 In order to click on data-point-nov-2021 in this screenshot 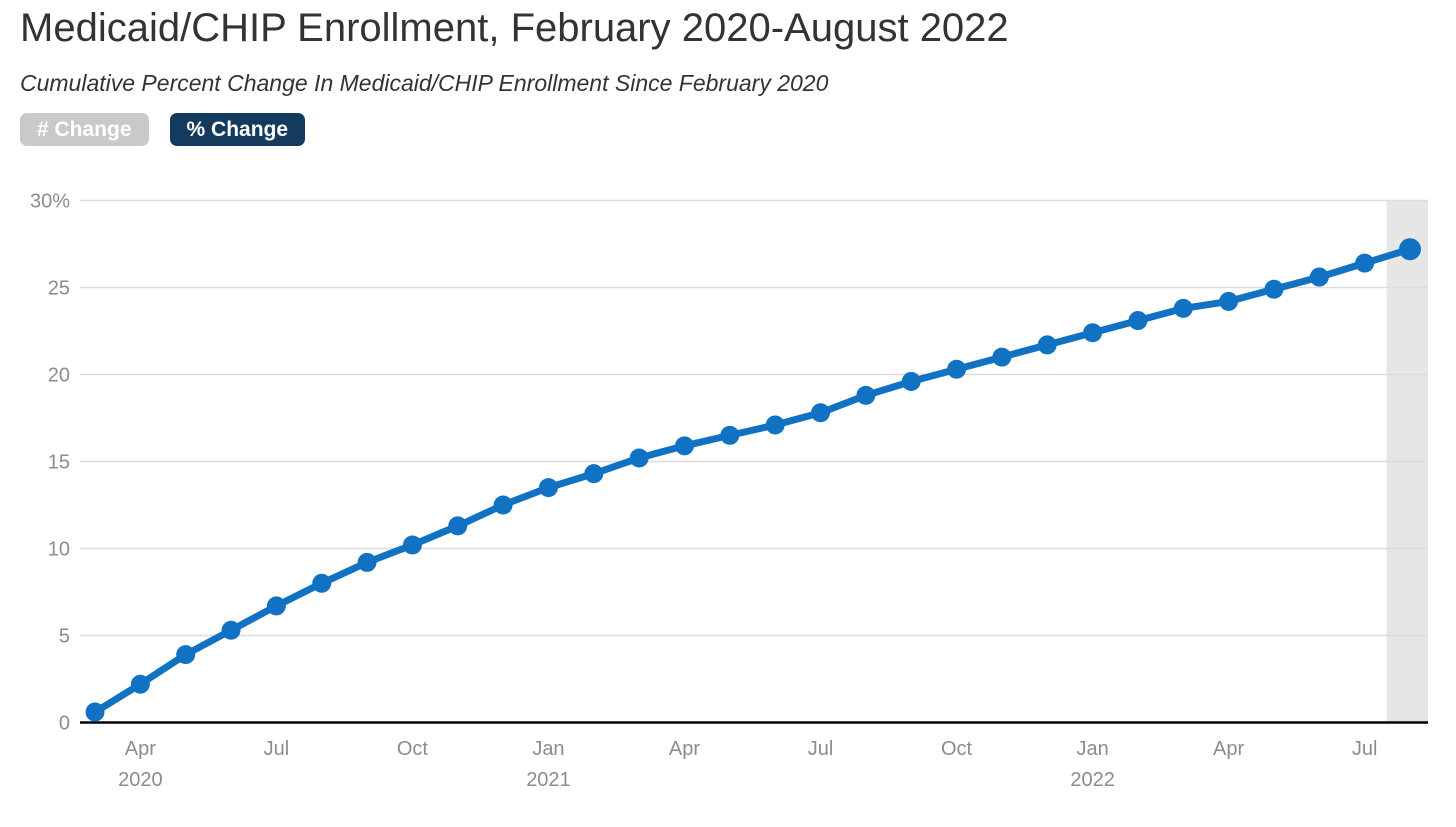, I will do `click(1002, 357)`.